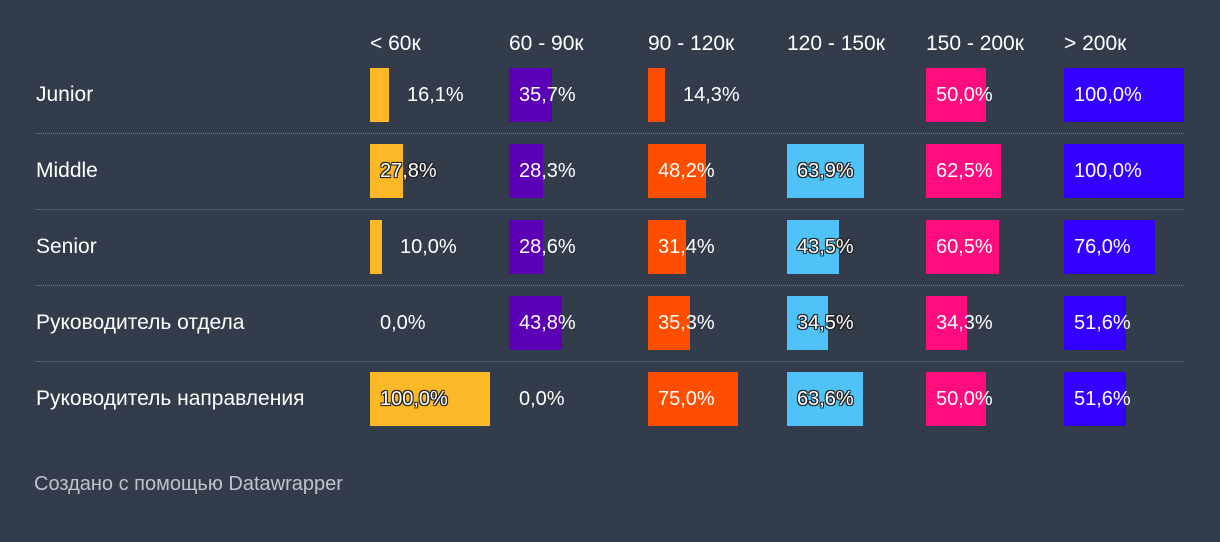 The width and height of the screenshot is (1220, 542). Describe the element at coordinates (686, 399) in the screenshot. I see `value-label: 75,0%` at that location.